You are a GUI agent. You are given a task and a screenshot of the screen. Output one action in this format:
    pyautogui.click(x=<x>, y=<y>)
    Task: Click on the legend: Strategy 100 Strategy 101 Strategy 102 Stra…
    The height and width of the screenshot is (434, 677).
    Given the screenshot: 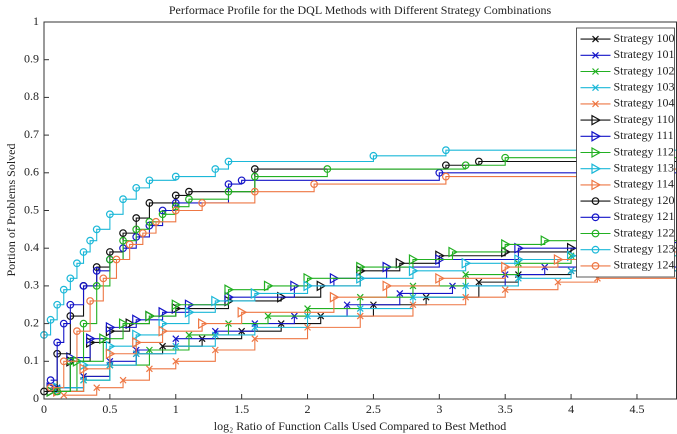 What is the action you would take?
    pyautogui.click(x=625, y=152)
    